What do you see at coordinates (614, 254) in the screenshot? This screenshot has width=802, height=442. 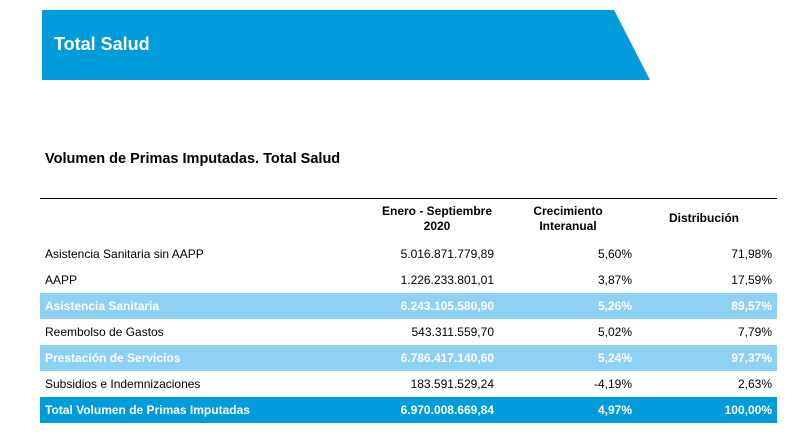 I see `row-growth: 5,60%` at bounding box center [614, 254].